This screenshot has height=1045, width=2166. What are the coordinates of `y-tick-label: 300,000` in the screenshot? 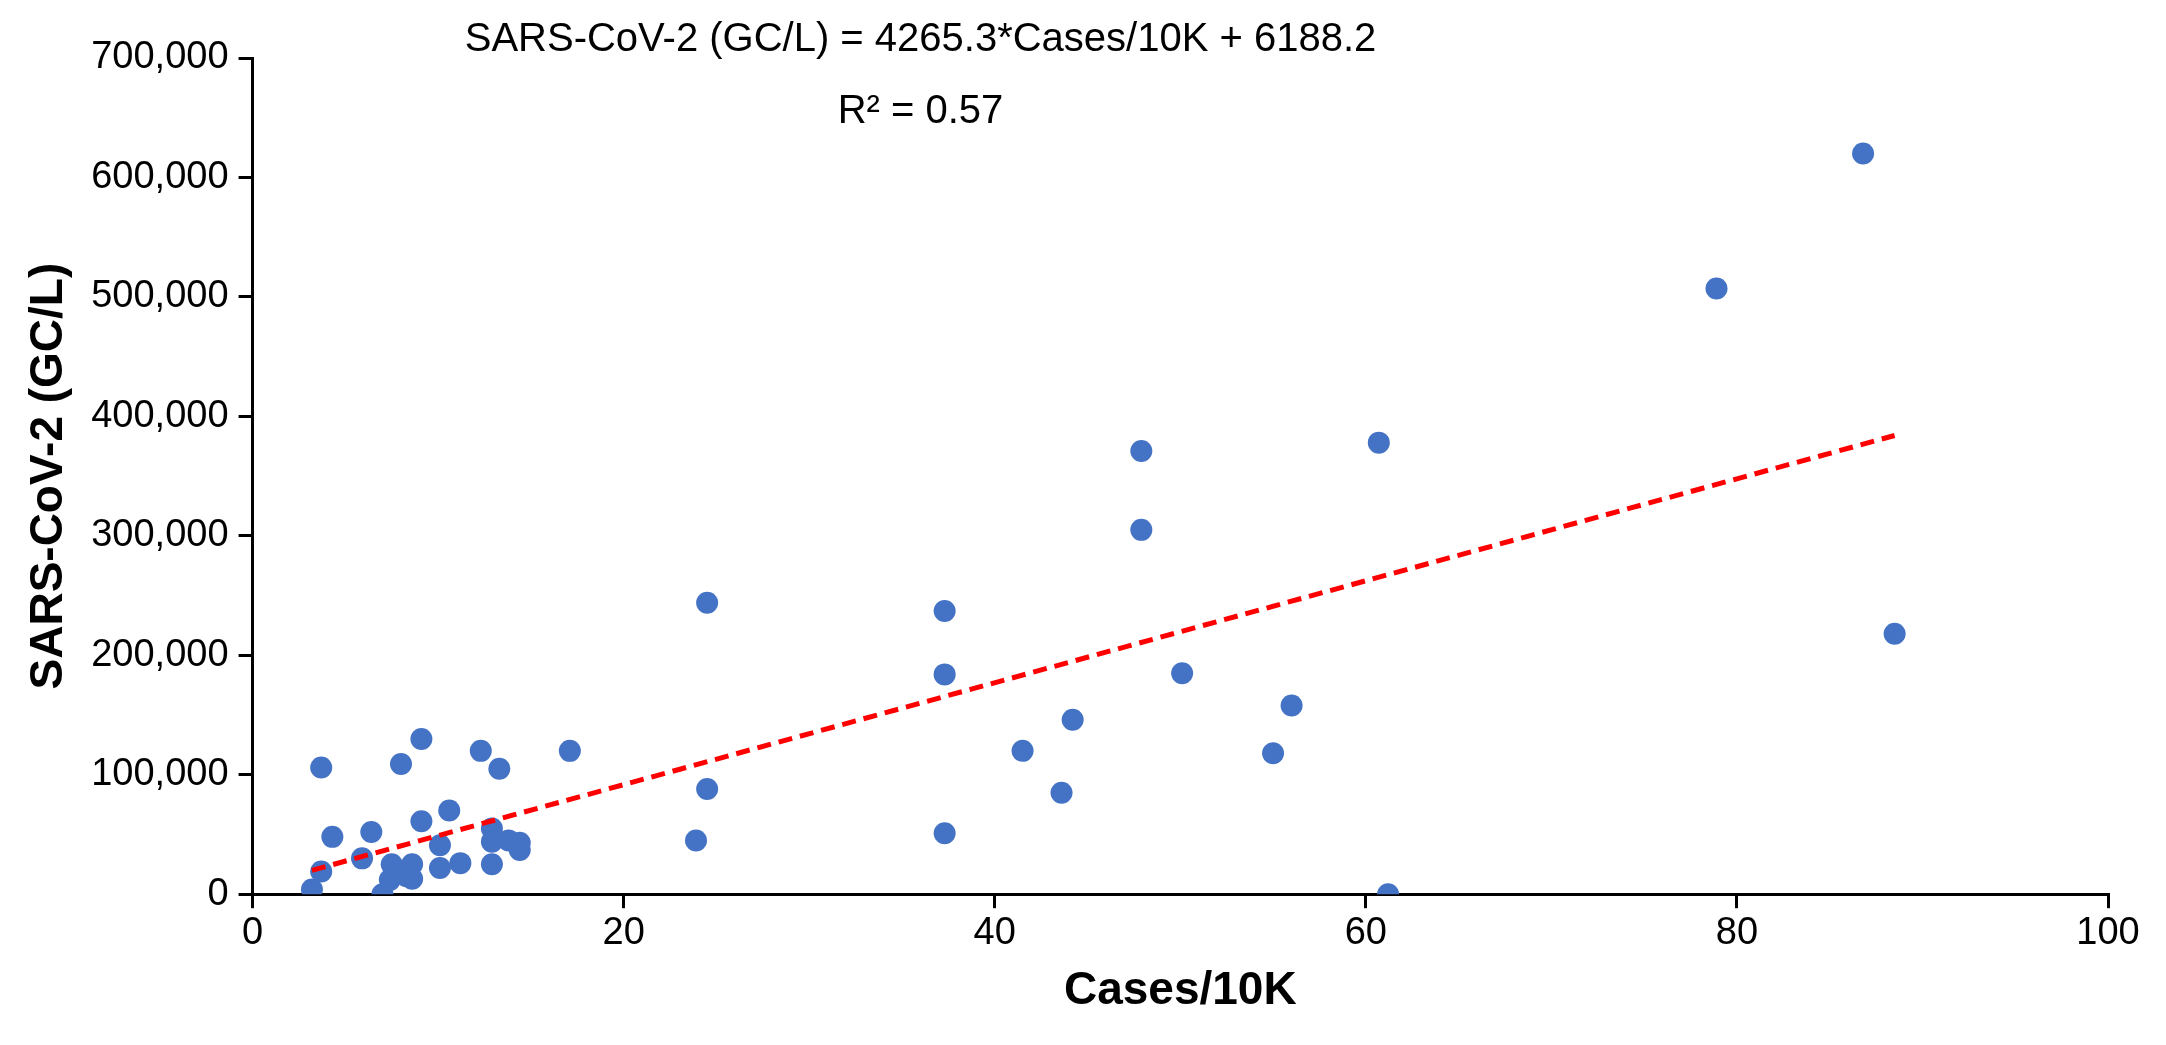 It's located at (160, 533).